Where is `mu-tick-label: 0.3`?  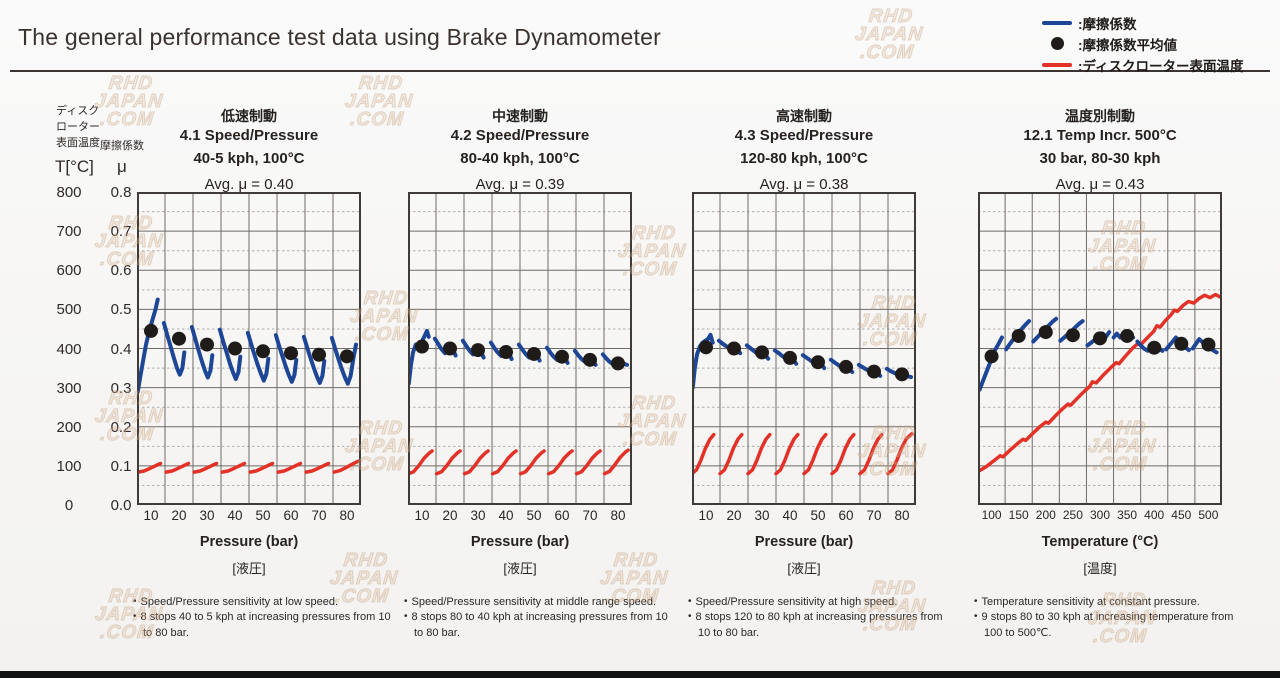 mu-tick-label: 0.3 is located at coordinates (121, 388).